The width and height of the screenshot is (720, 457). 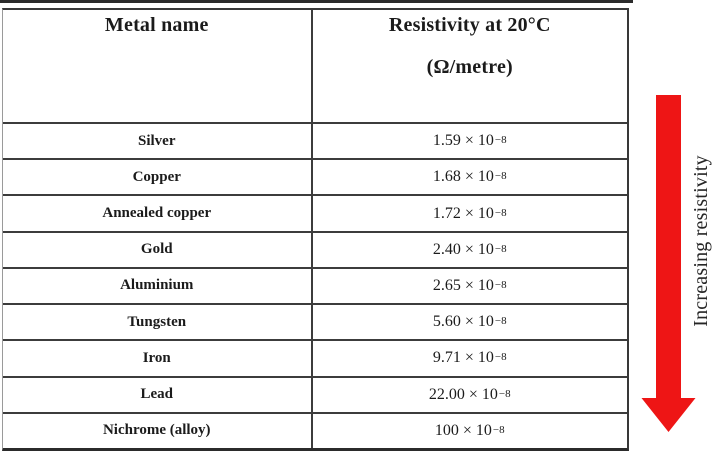 What do you see at coordinates (315, 140) in the screenshot?
I see `table-row: Silver 1.59 × 10 −8` at bounding box center [315, 140].